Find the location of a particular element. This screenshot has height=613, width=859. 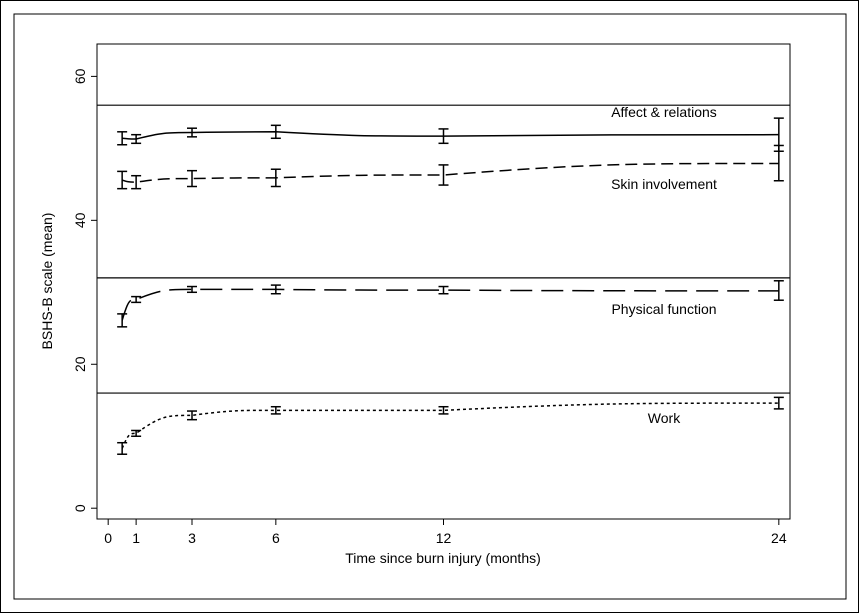

series-label: Affect & relations is located at coordinates (664, 112).